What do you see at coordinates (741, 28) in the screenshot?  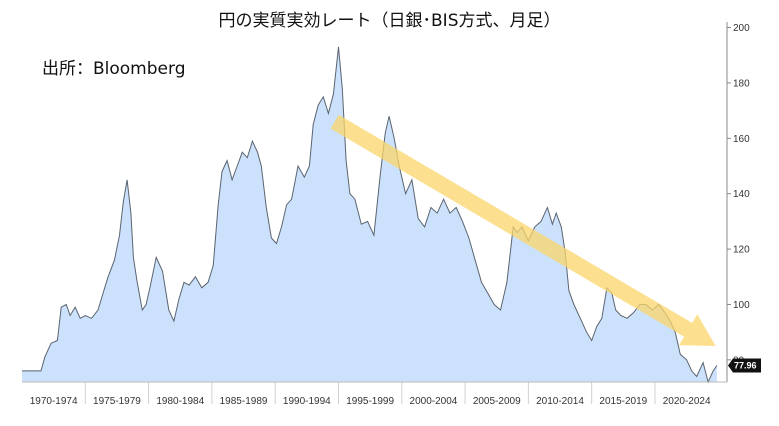 I see `y-tick-label: 200` at bounding box center [741, 28].